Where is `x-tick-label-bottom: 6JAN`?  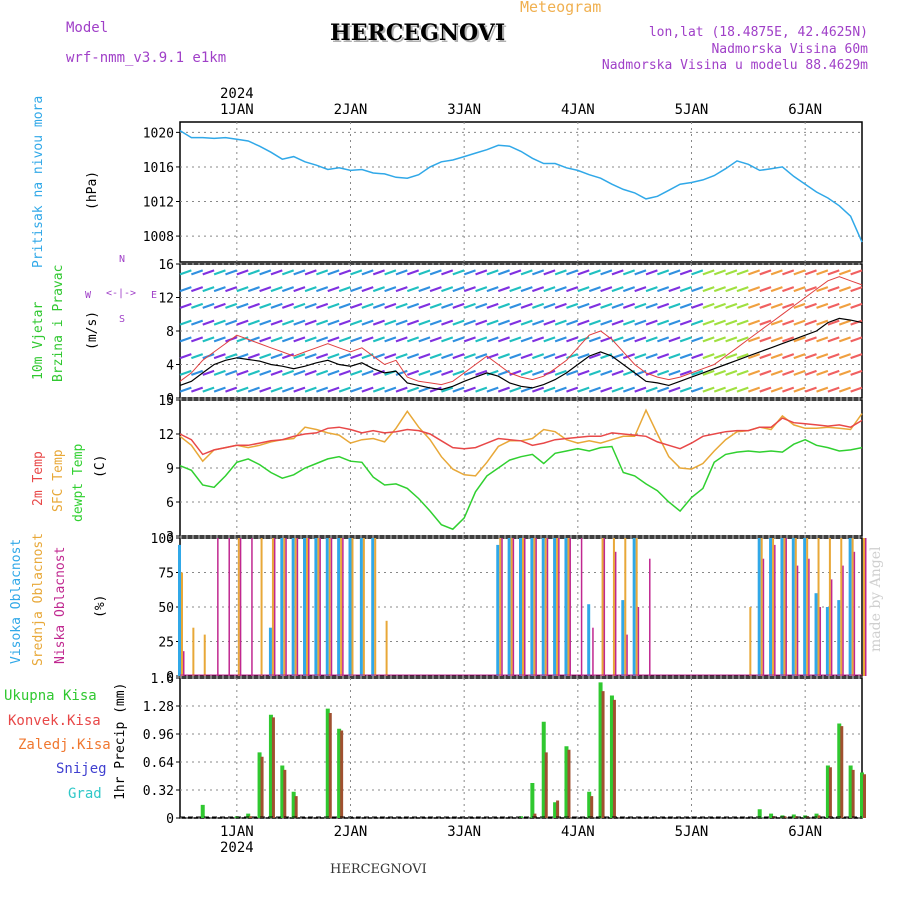 x-tick-label-bottom: 6JAN is located at coordinates (805, 832).